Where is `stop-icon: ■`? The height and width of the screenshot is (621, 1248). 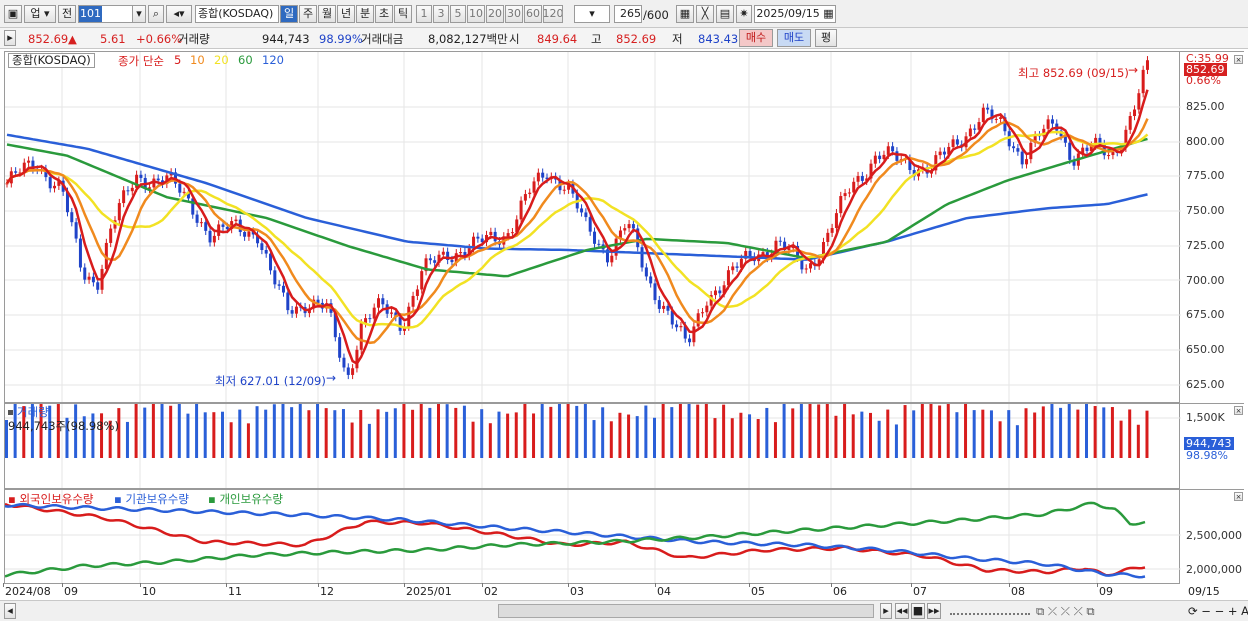 stop-icon: ■ is located at coordinates (918, 611).